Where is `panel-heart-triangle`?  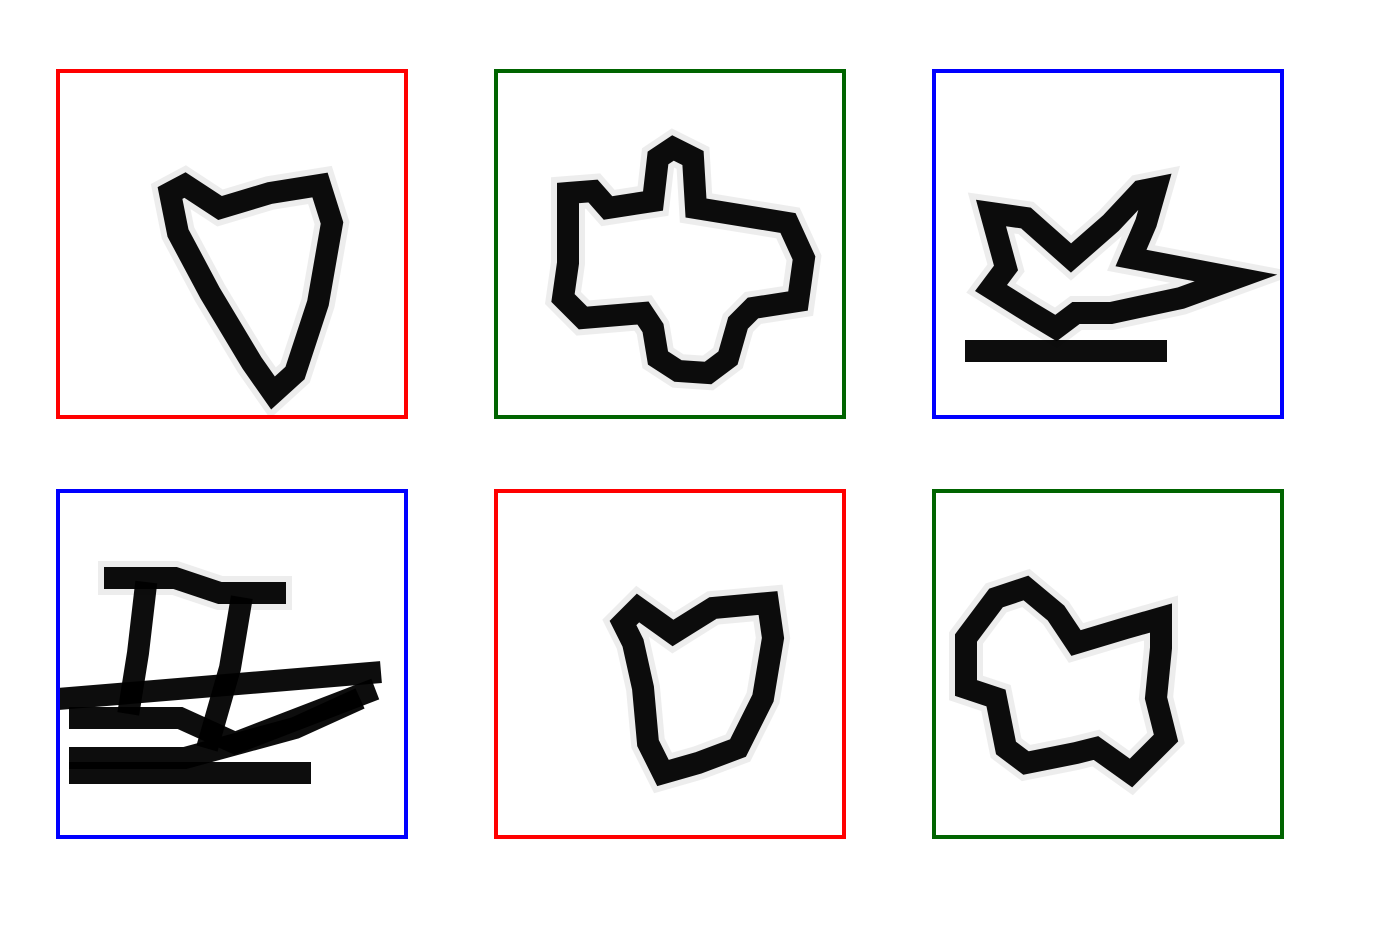 panel-heart-triangle is located at coordinates (232, 244).